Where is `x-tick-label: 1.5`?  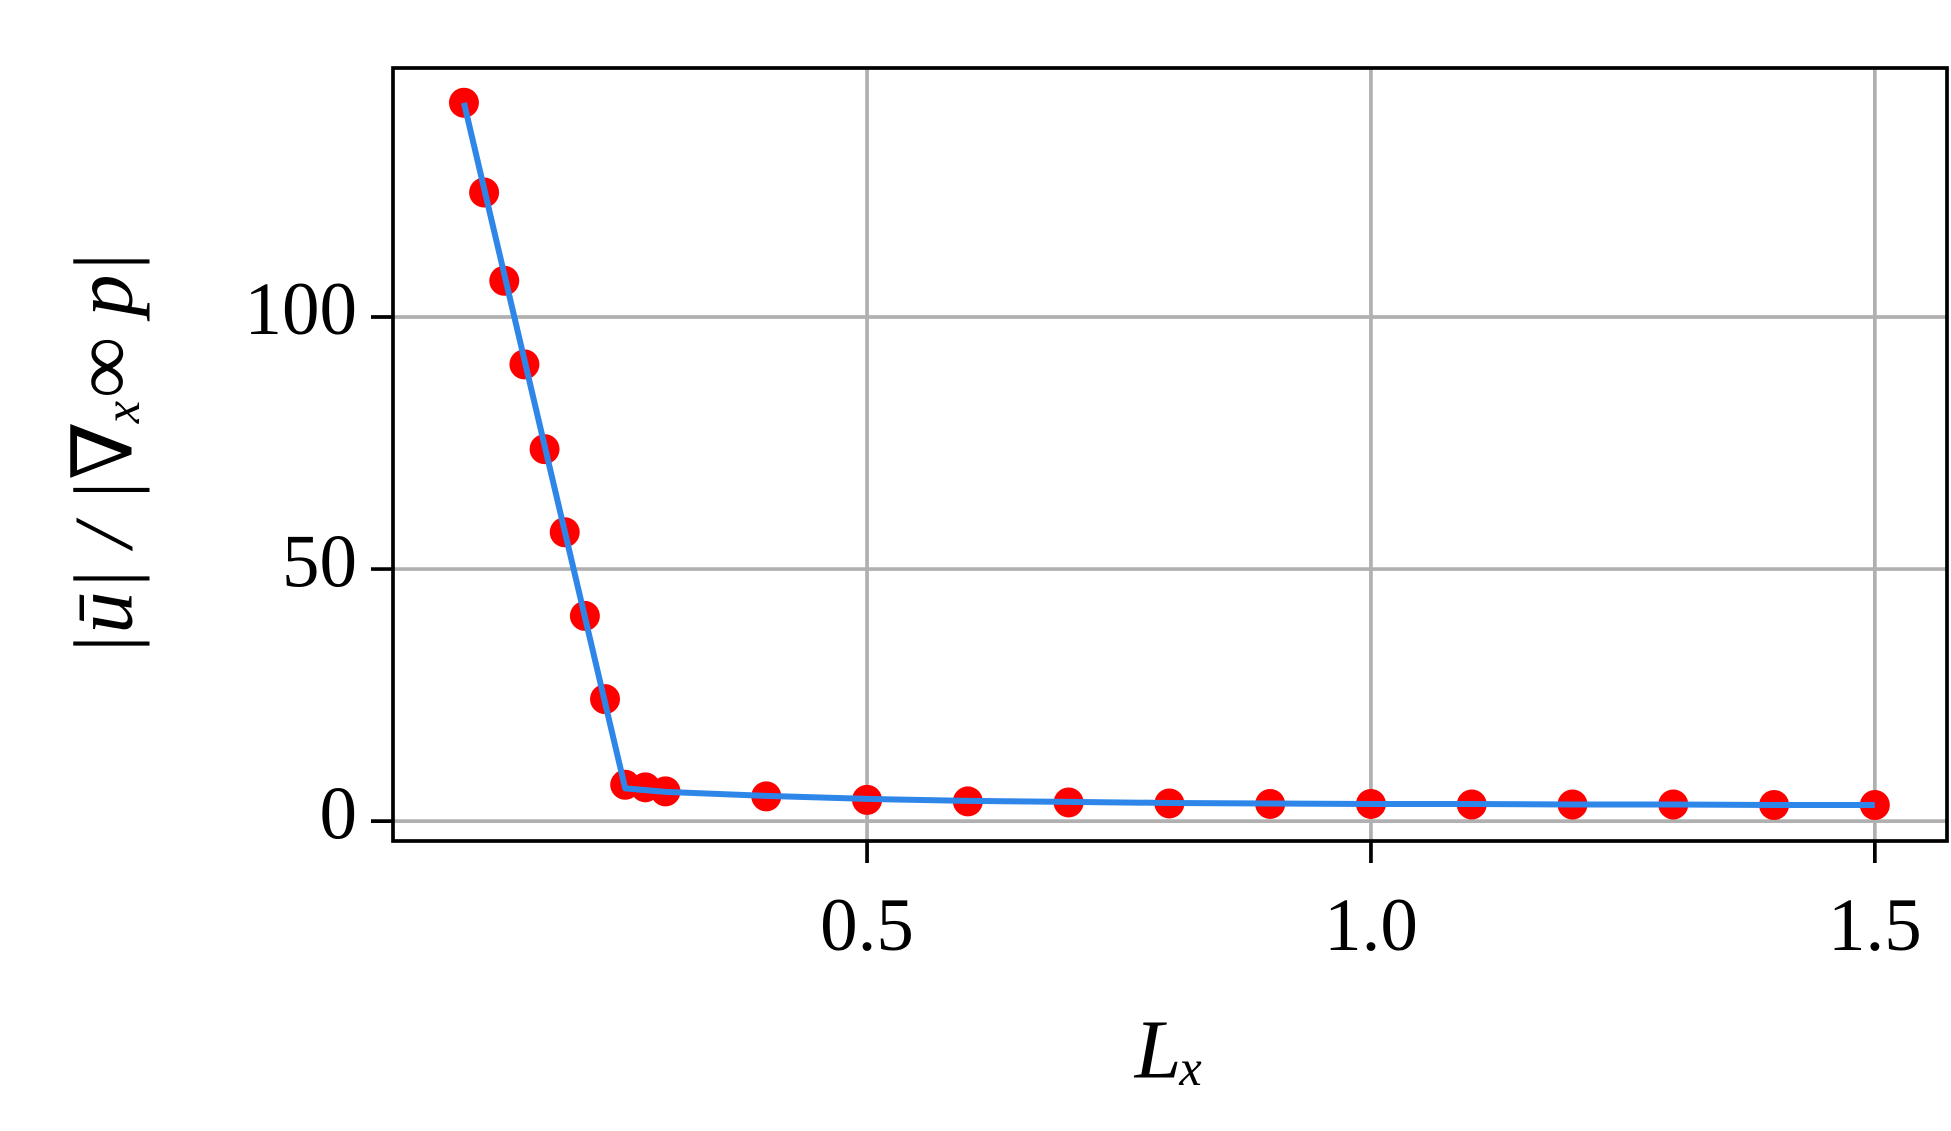
x-tick-label: 1.5 is located at coordinates (1875, 925).